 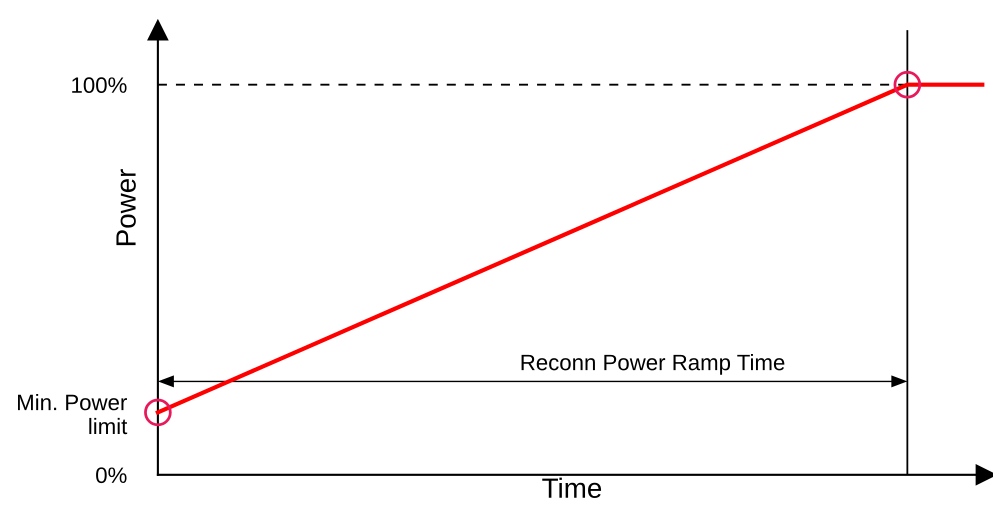 I want to click on y-tick-label: Min. Power limit, so click(x=73, y=414).